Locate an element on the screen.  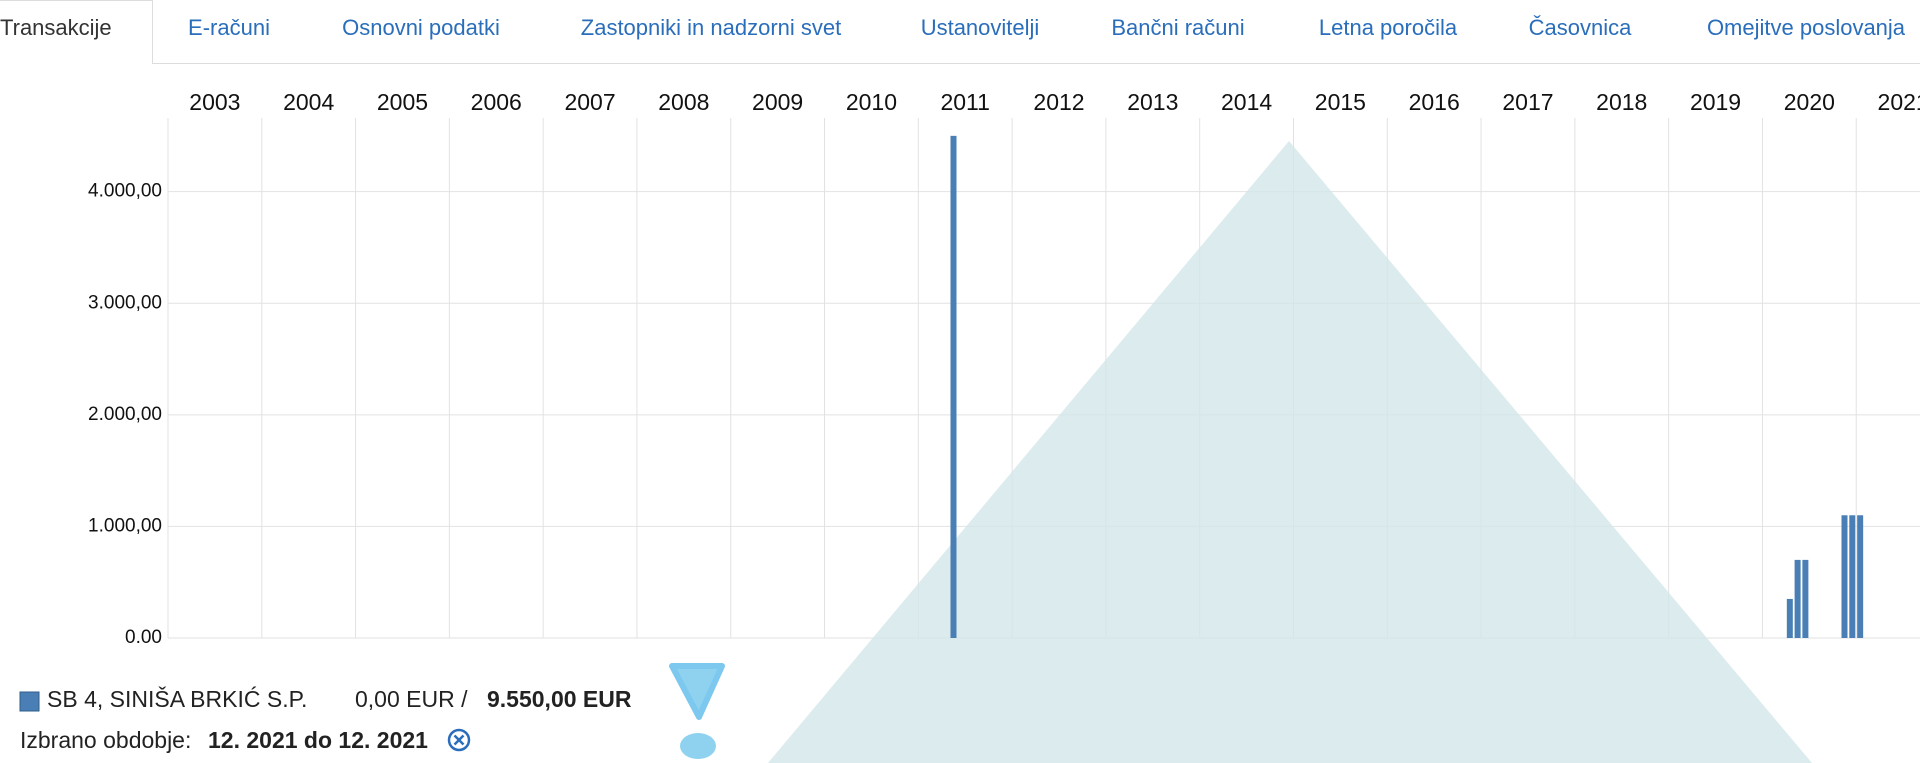
tab: E-računi is located at coordinates (229, 27).